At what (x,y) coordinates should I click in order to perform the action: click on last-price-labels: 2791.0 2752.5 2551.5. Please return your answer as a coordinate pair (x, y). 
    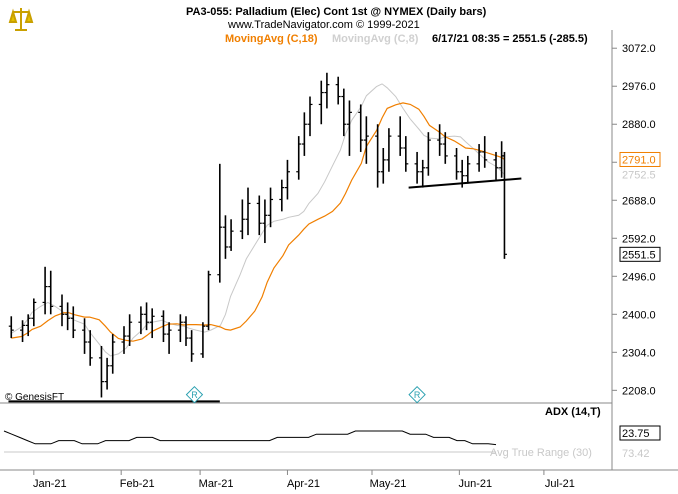
    Looking at the image, I should click on (640, 206).